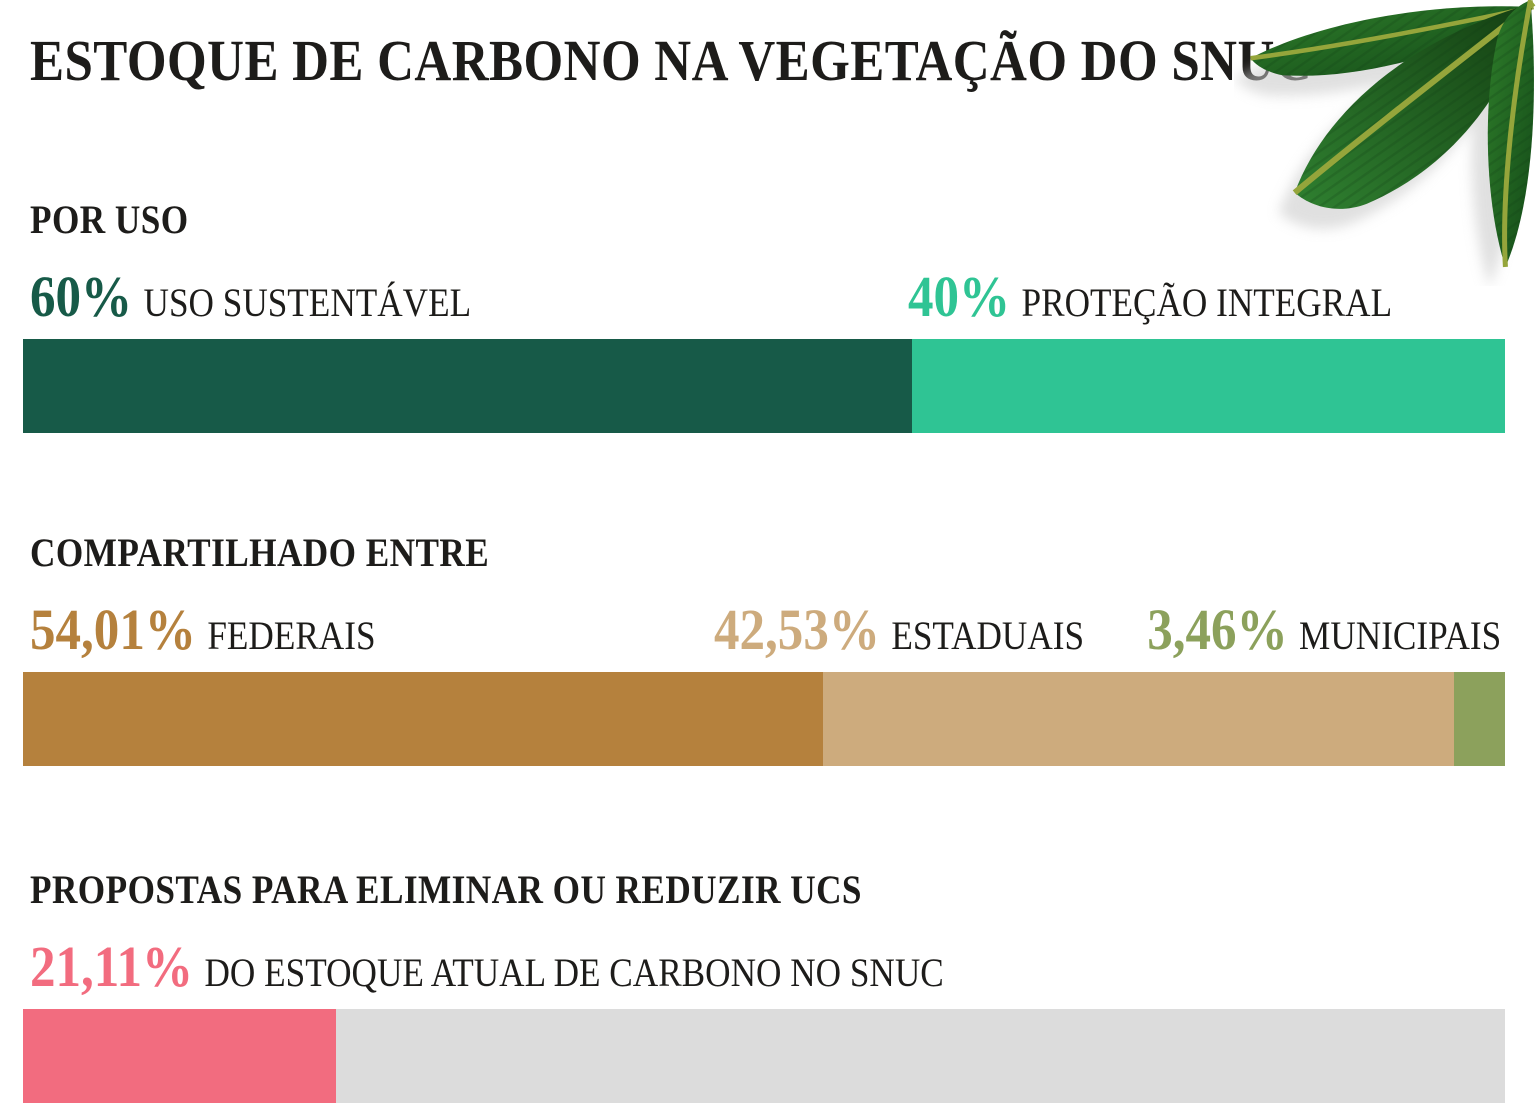 The width and height of the screenshot is (1536, 1119). Describe the element at coordinates (1217, 629) in the screenshot. I see `percent-value: 3,46%` at that location.